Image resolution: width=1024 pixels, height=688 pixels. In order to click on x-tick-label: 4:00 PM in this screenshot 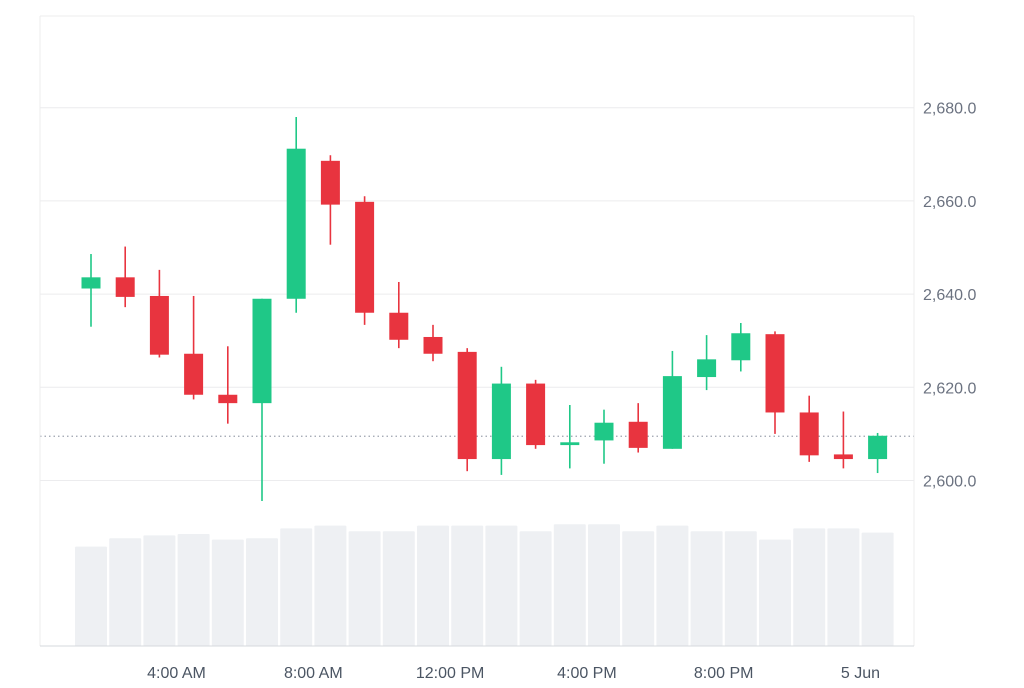, I will do `click(587, 673)`.